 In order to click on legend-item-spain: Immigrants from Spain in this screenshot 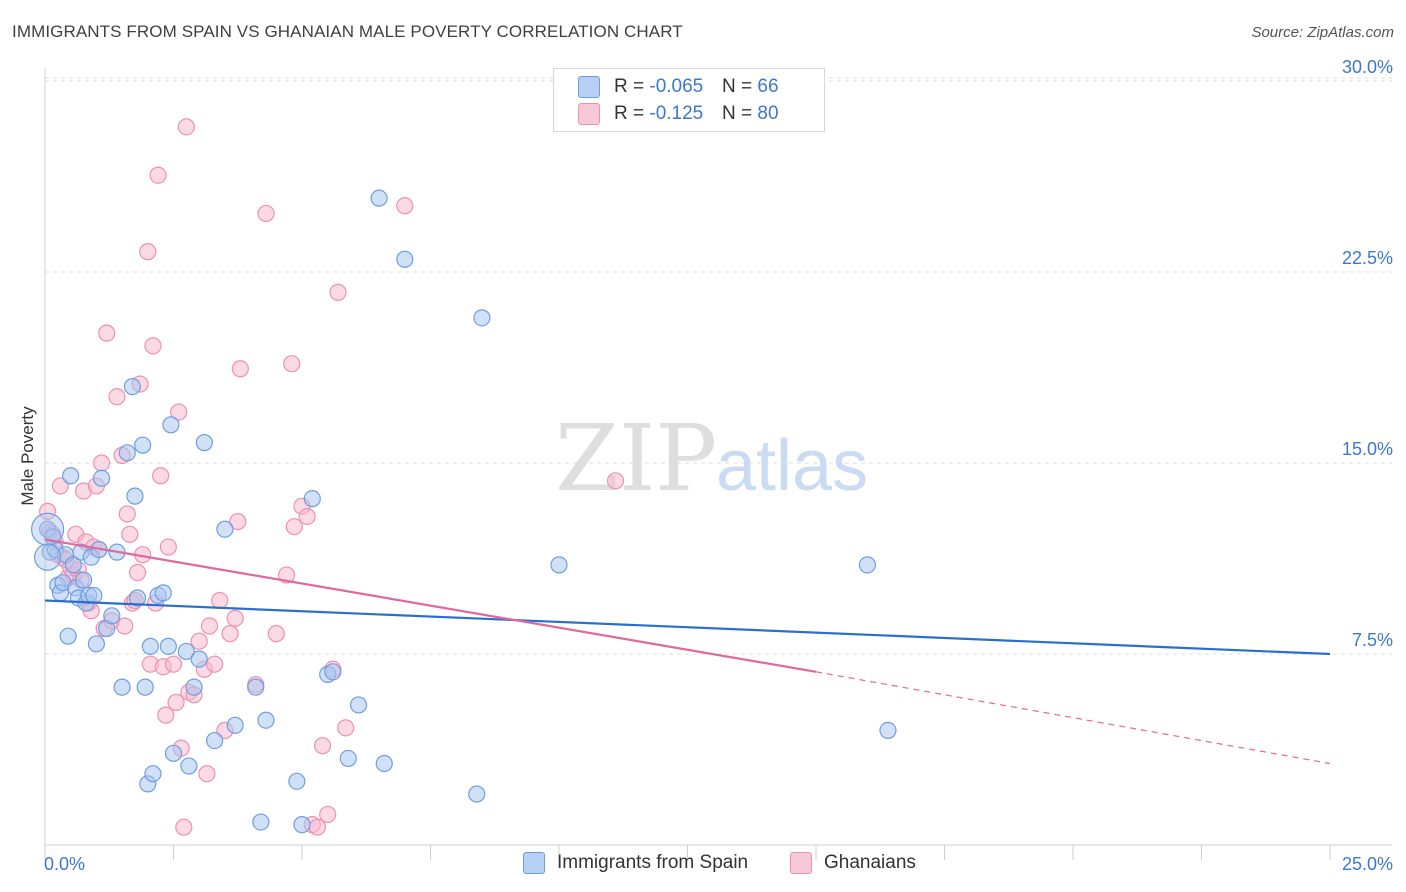, I will do `click(635, 863)`.